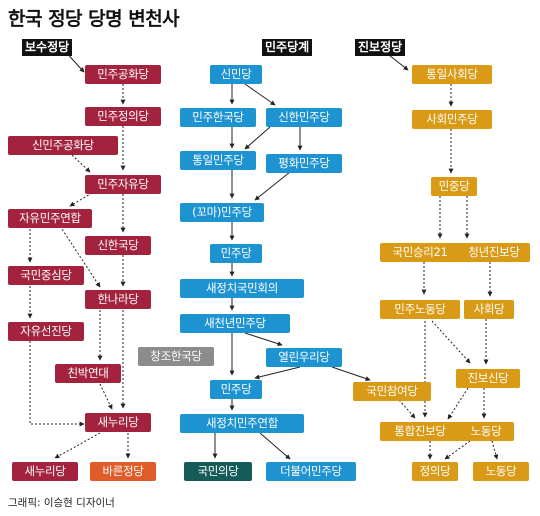 This screenshot has height=516, width=540. What do you see at coordinates (88, 373) in the screenshot?
I see `party-node: 친박연대` at bounding box center [88, 373].